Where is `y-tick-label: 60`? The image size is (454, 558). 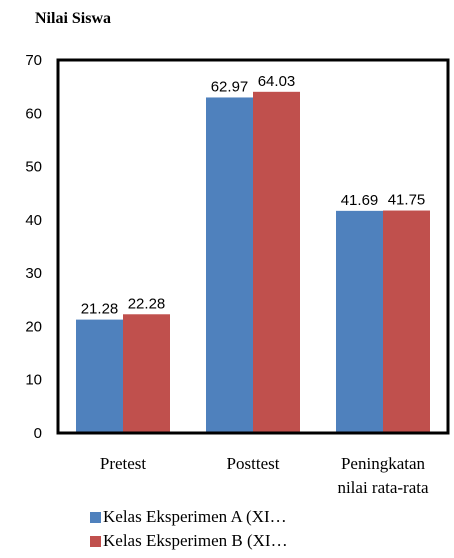
y-tick-label: 60 is located at coordinates (33, 113).